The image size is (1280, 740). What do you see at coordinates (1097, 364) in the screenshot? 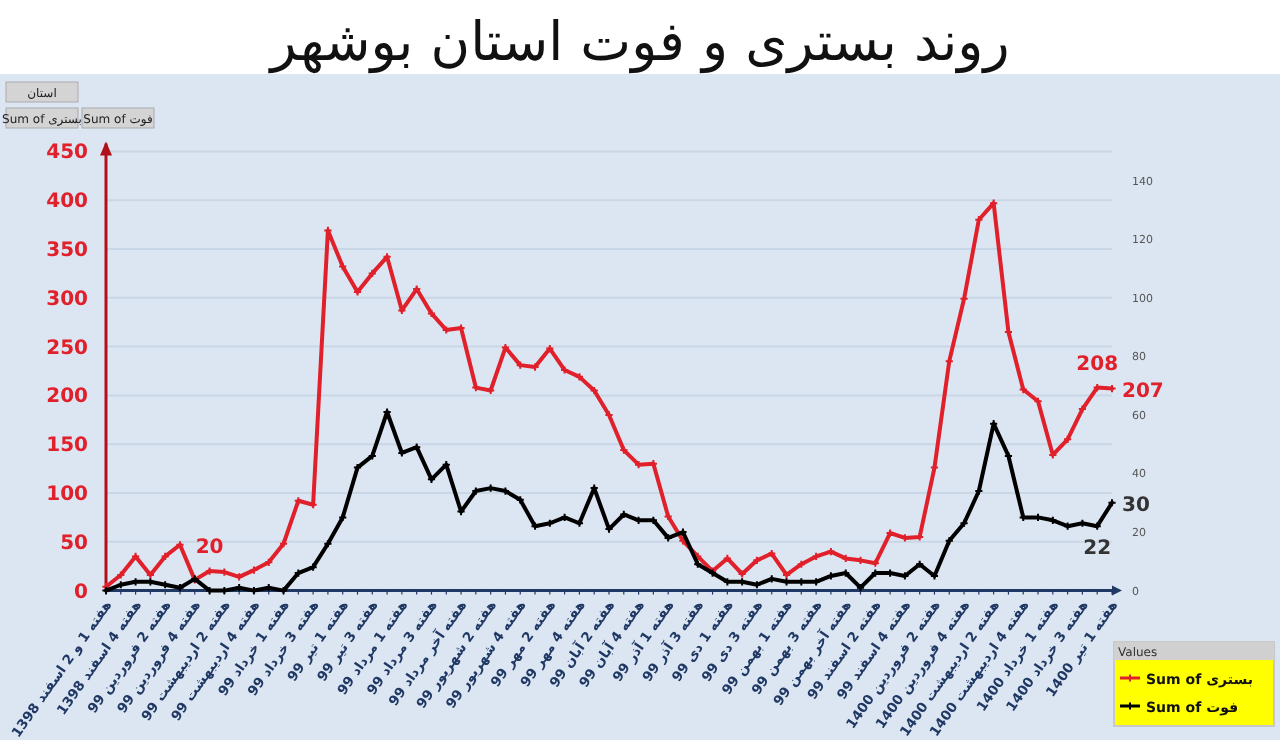
I see `data-label: 208` at bounding box center [1097, 364].